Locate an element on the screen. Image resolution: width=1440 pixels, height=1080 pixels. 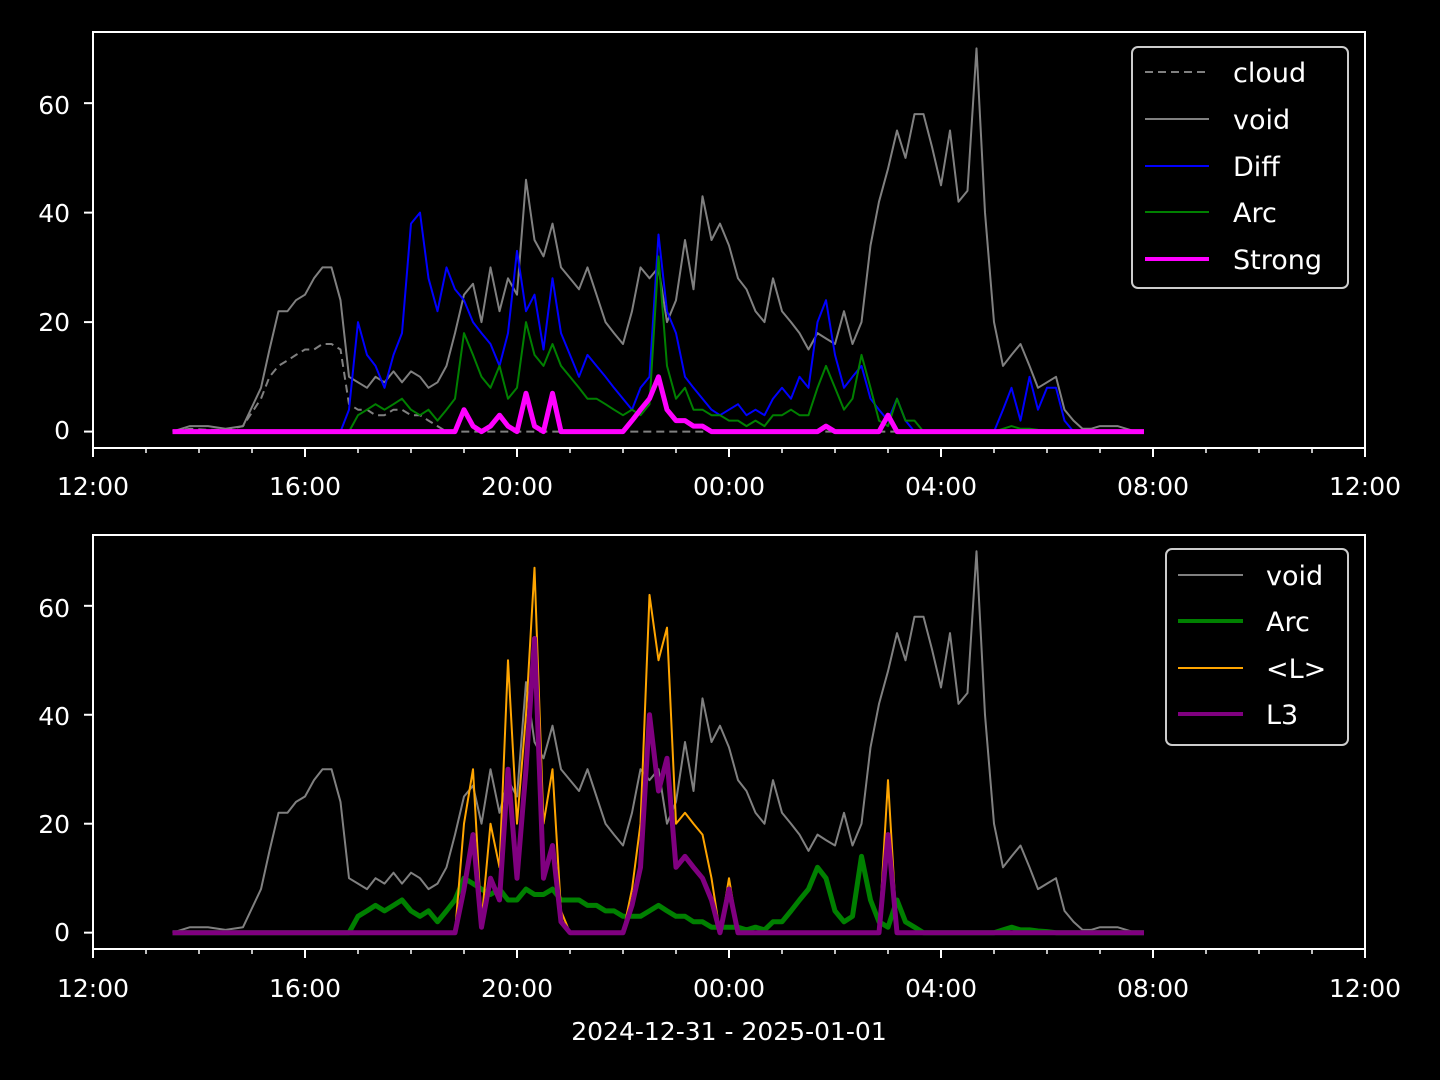
bottom-y-tick-label: 20 is located at coordinates (54, 824).